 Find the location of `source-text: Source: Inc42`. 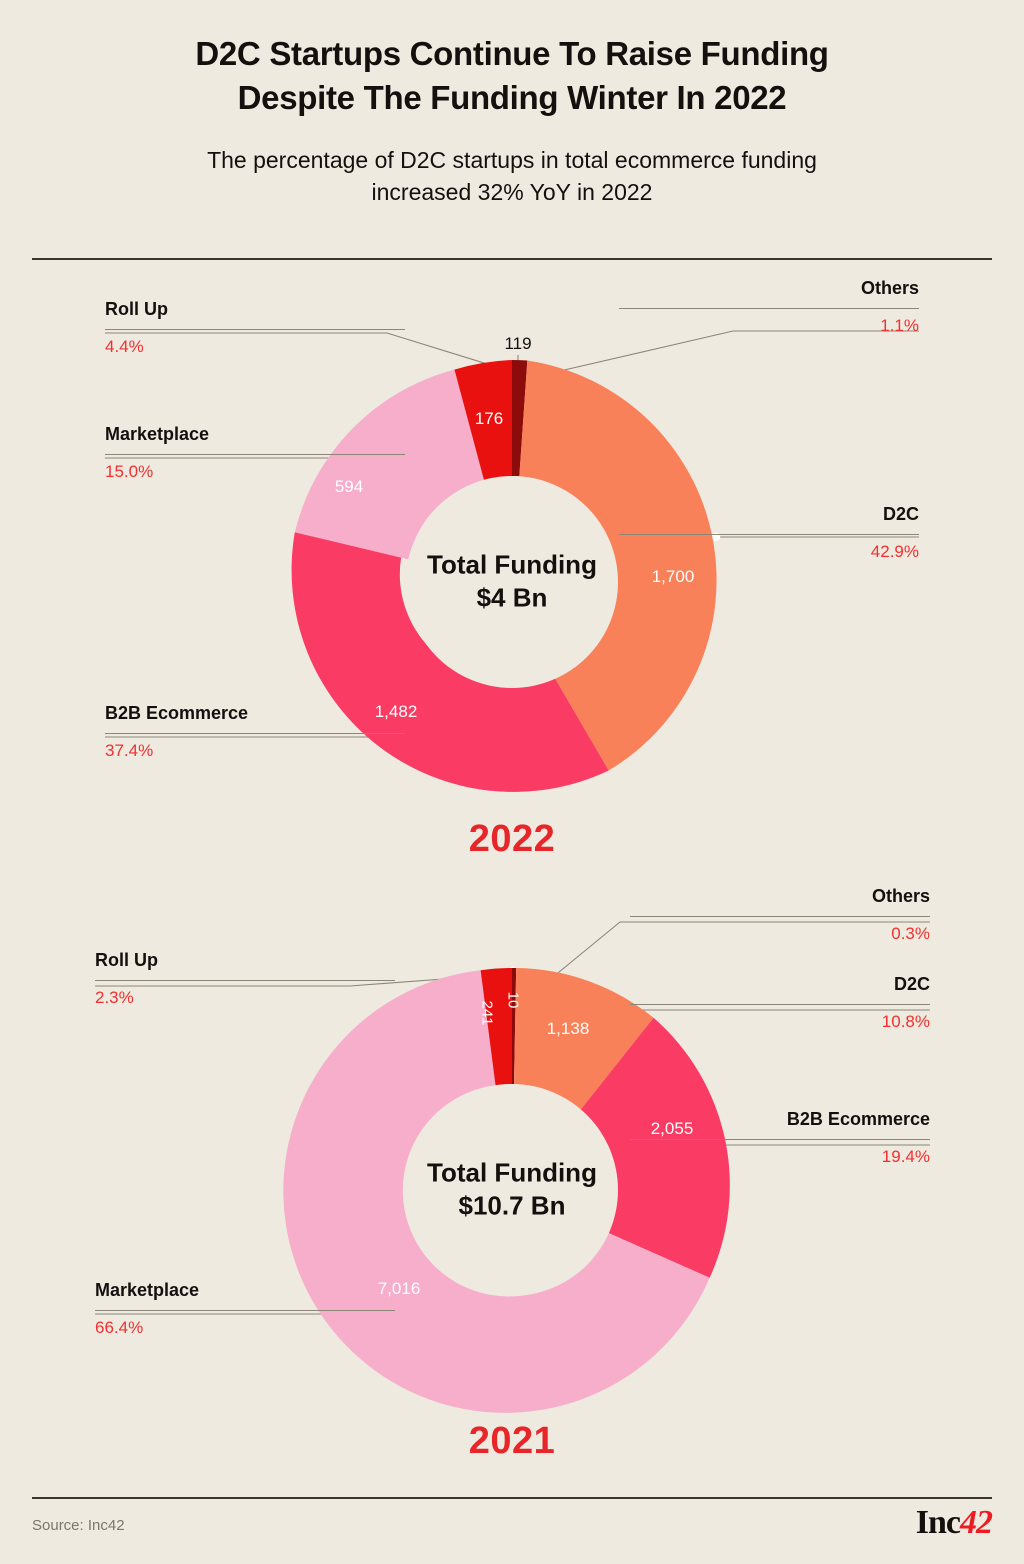

source-text: Source: Inc42 is located at coordinates (78, 1525).